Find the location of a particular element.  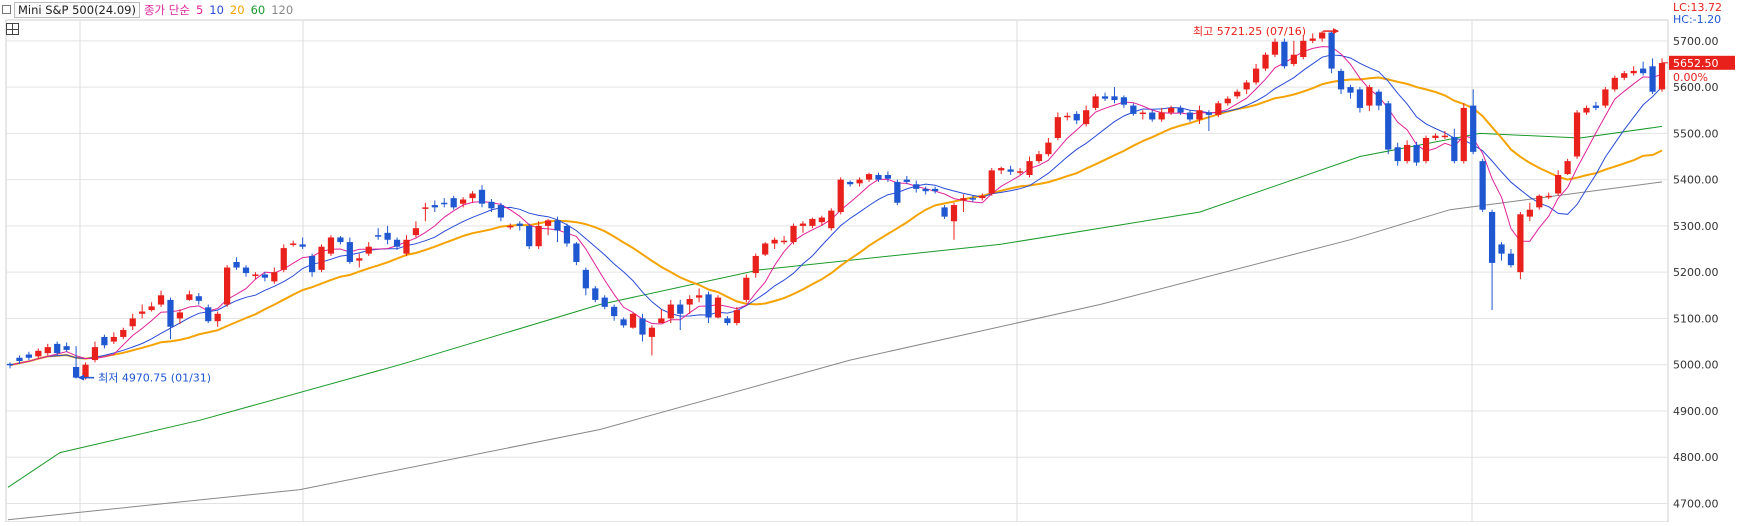

high-arrowhead is located at coordinates (1336, 31).